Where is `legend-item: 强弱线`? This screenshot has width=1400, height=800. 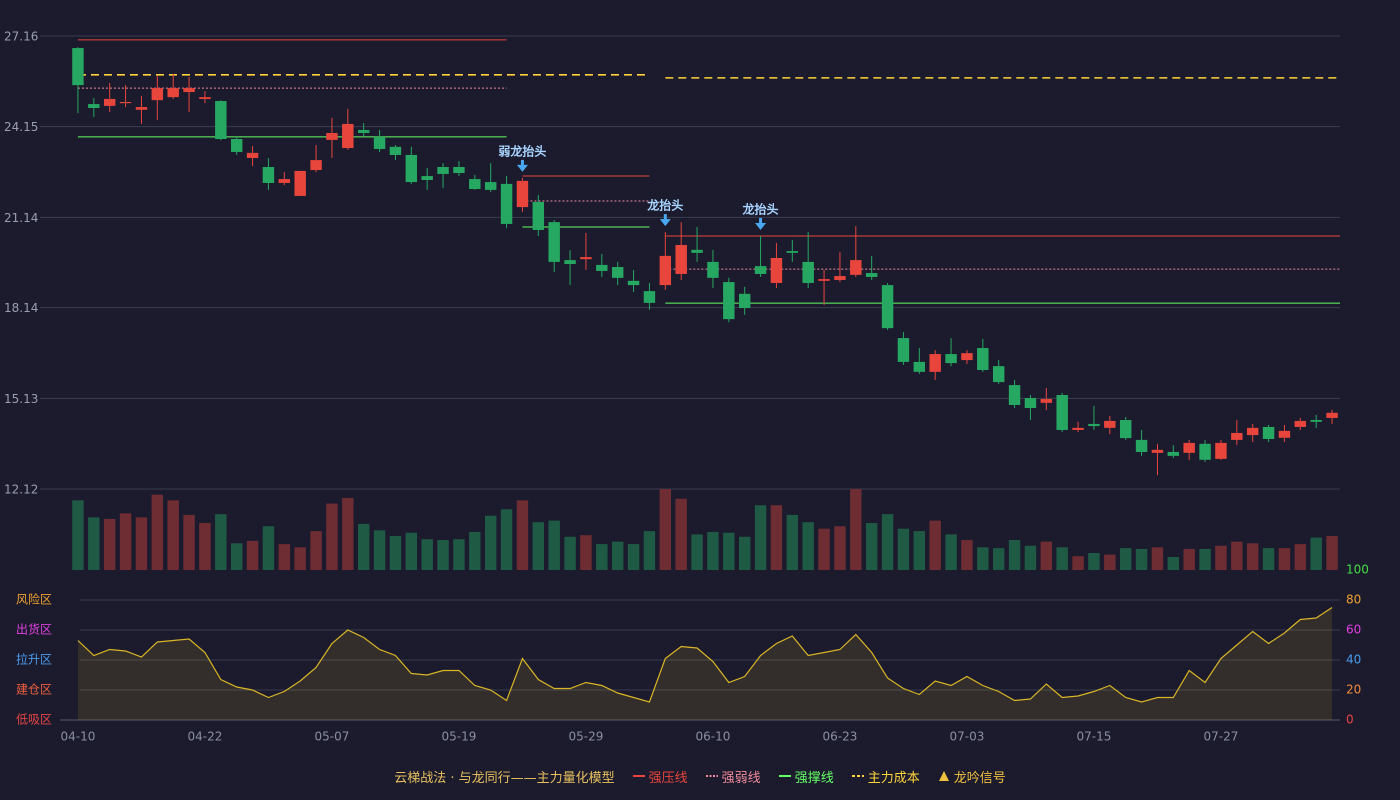 legend-item: 强弱线 is located at coordinates (733, 776).